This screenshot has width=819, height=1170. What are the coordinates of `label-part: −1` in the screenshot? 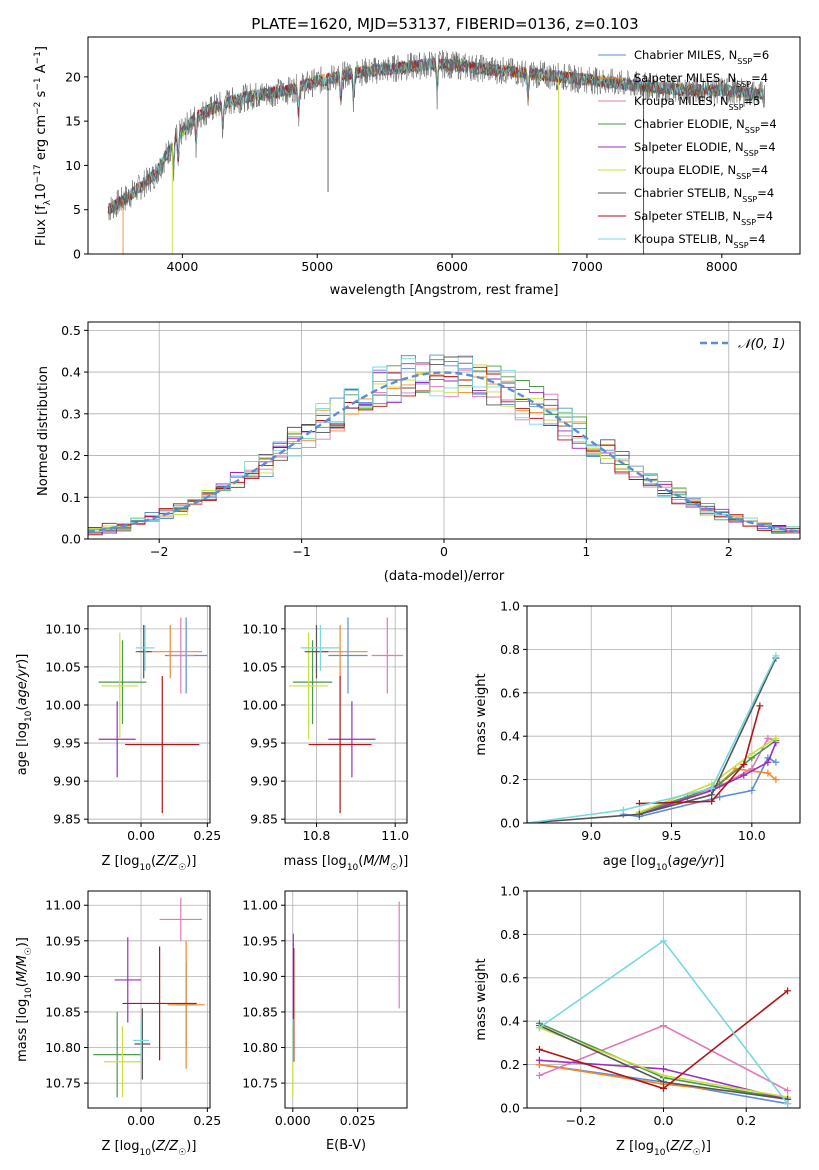 It's located at (38, 83).